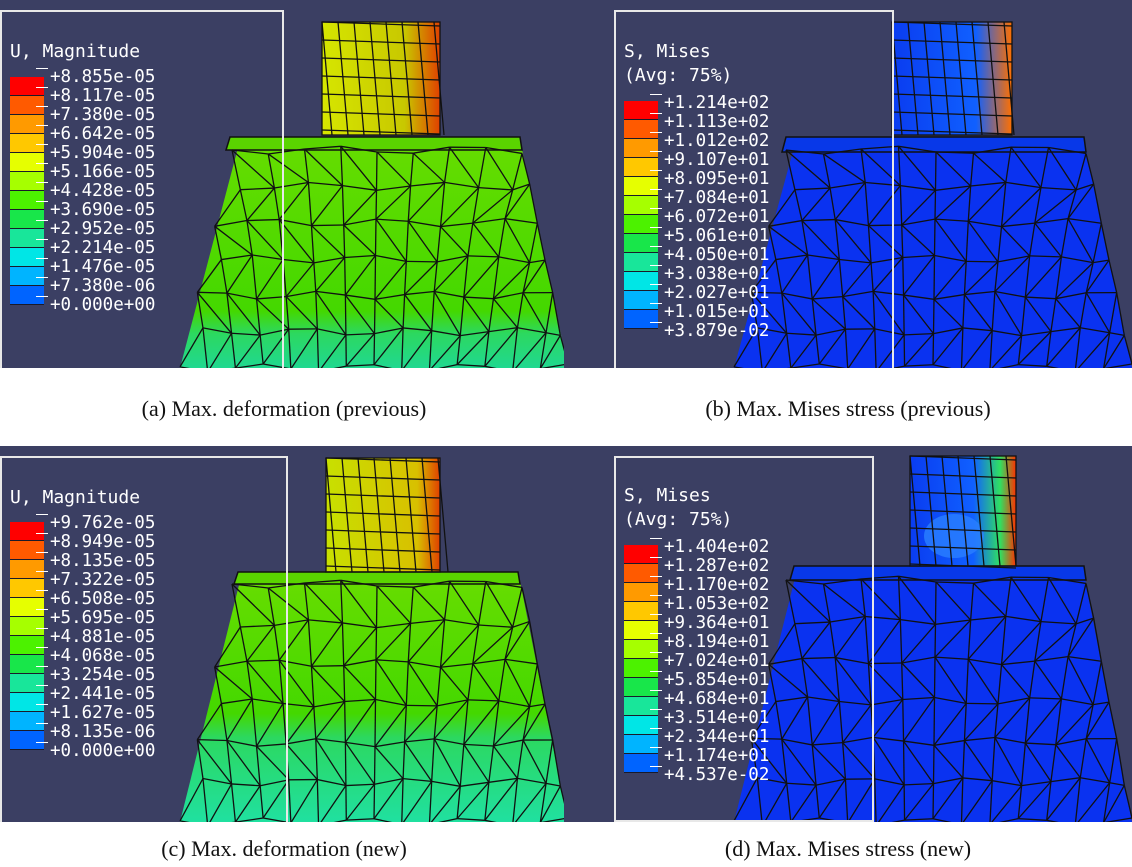  Describe the element at coordinates (709, 737) in the screenshot. I see `legend-value: +2.344e+01` at that location.